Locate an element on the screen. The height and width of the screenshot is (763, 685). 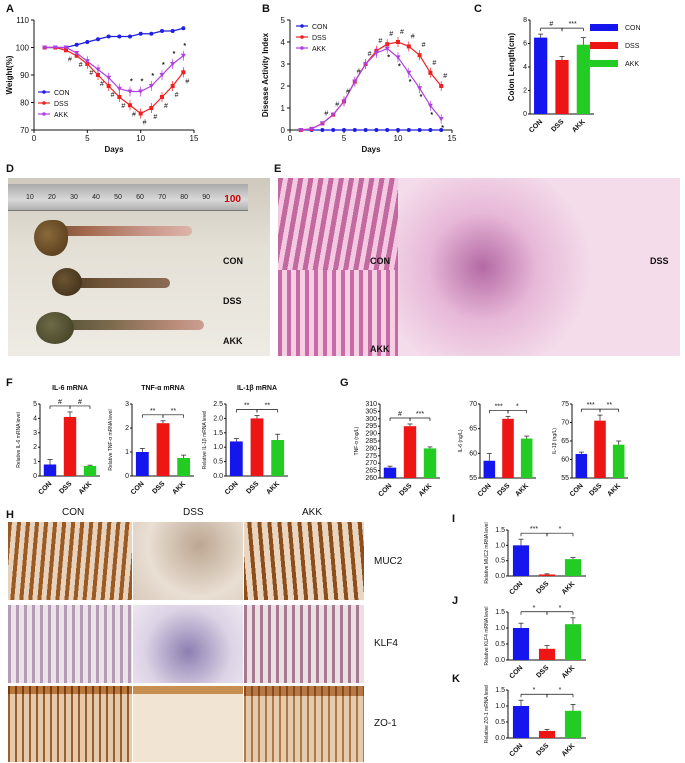
K-ytick-label-1.0: 1.0 is located at coordinates (500, 706).